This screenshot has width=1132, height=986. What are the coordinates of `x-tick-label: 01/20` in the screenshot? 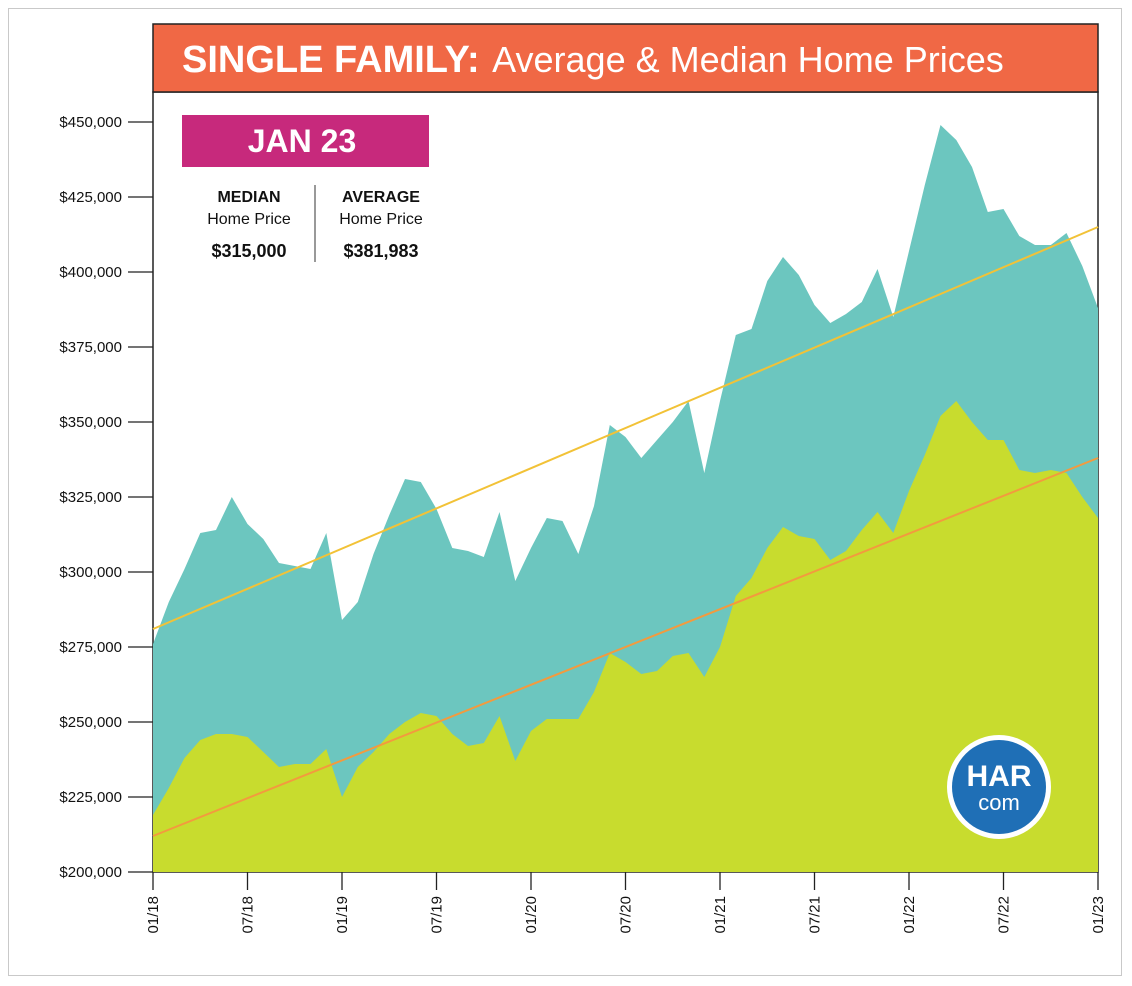 It's located at (531, 915).